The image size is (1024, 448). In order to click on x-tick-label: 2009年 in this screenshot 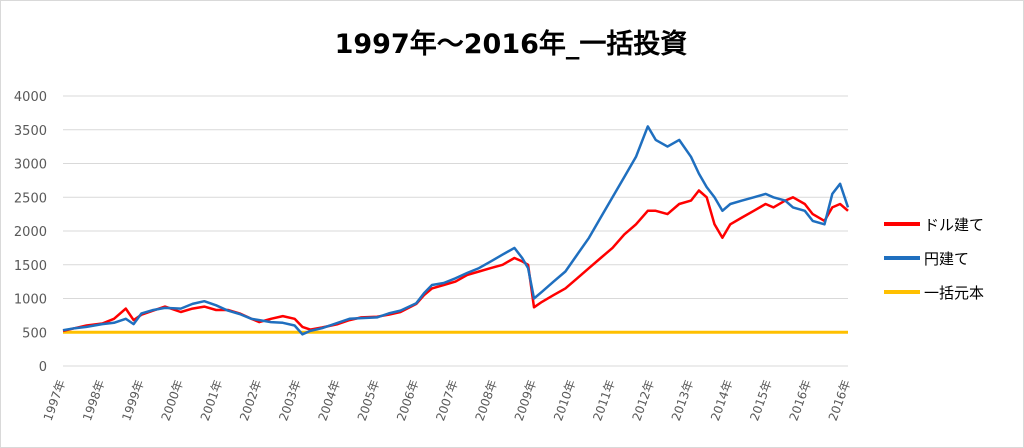, I will do `click(526, 400)`.